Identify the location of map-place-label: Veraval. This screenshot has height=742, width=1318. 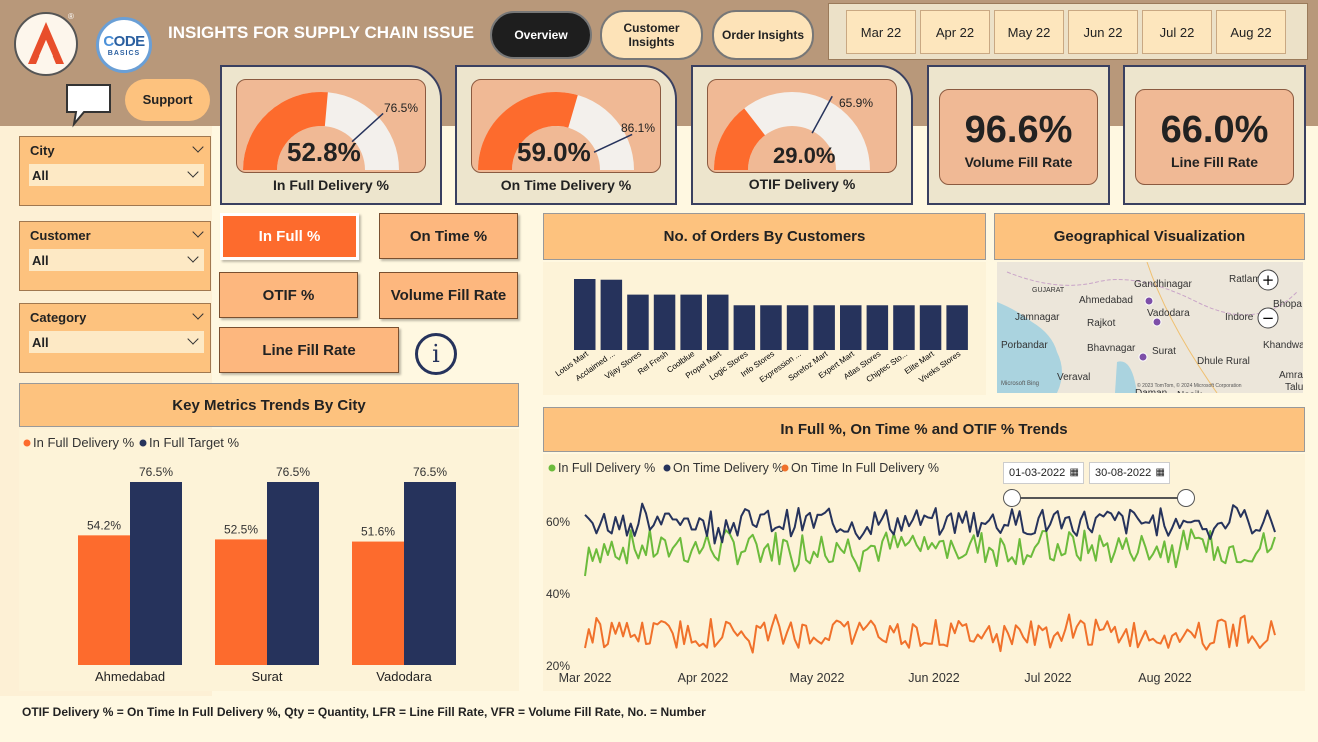
(1073, 377).